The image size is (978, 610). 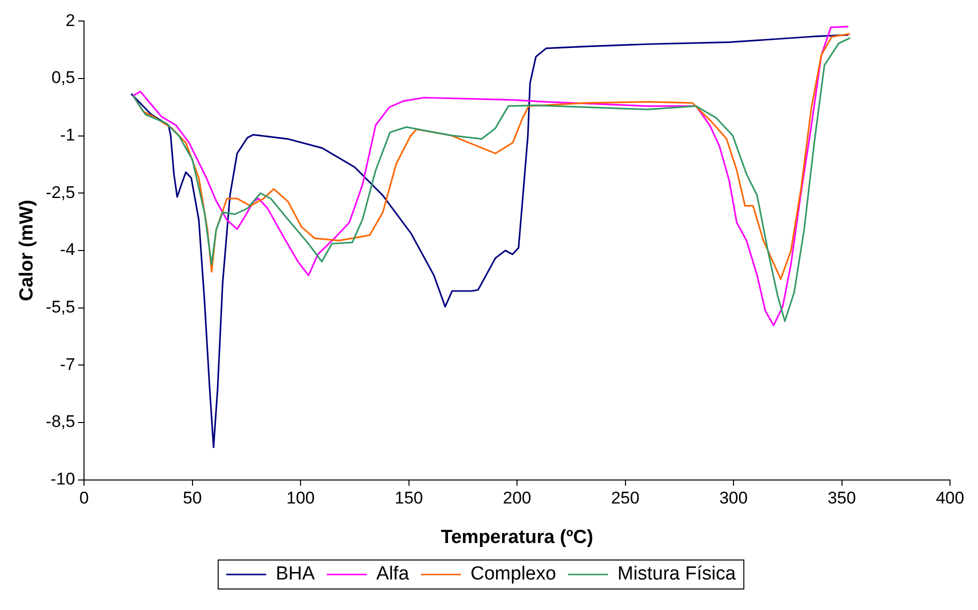 What do you see at coordinates (733, 498) in the screenshot?
I see `x-tick-label: 300` at bounding box center [733, 498].